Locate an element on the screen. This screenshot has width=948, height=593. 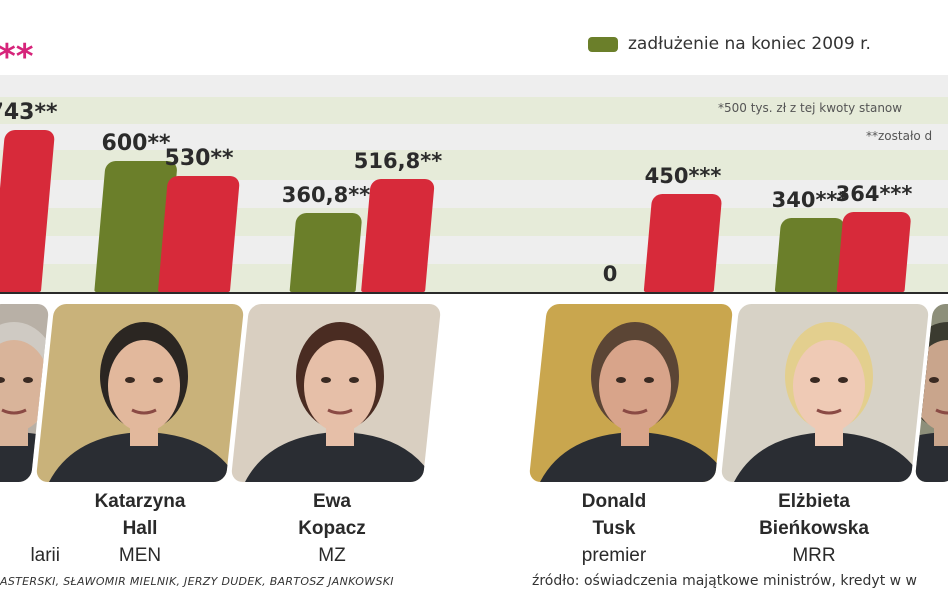
bar-value-label: 516,8** is located at coordinates (398, 161).